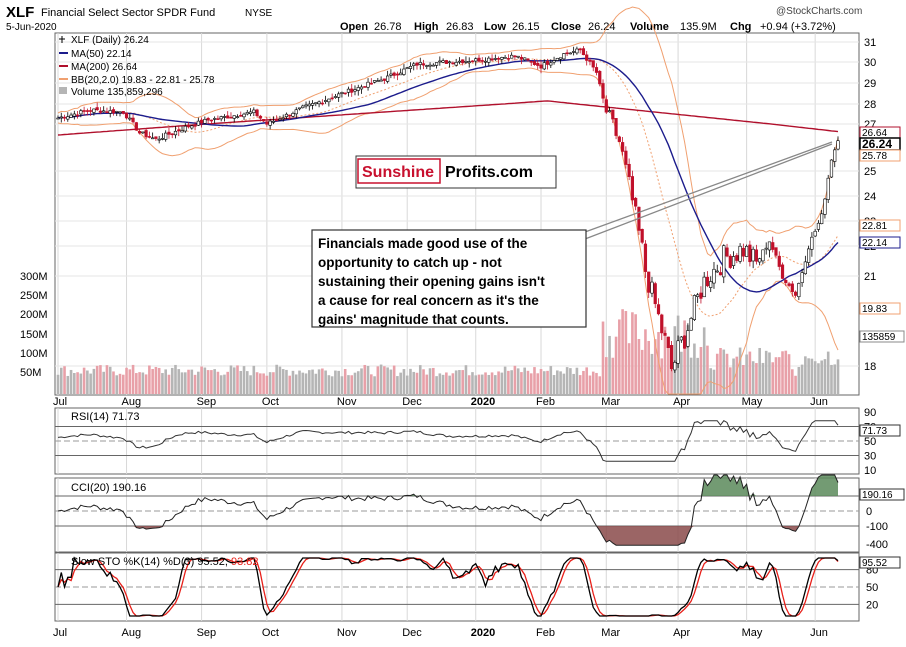 Image resolution: width=906 pixels, height=647 pixels. I want to click on month-label-bottom: Dec, so click(412, 633).